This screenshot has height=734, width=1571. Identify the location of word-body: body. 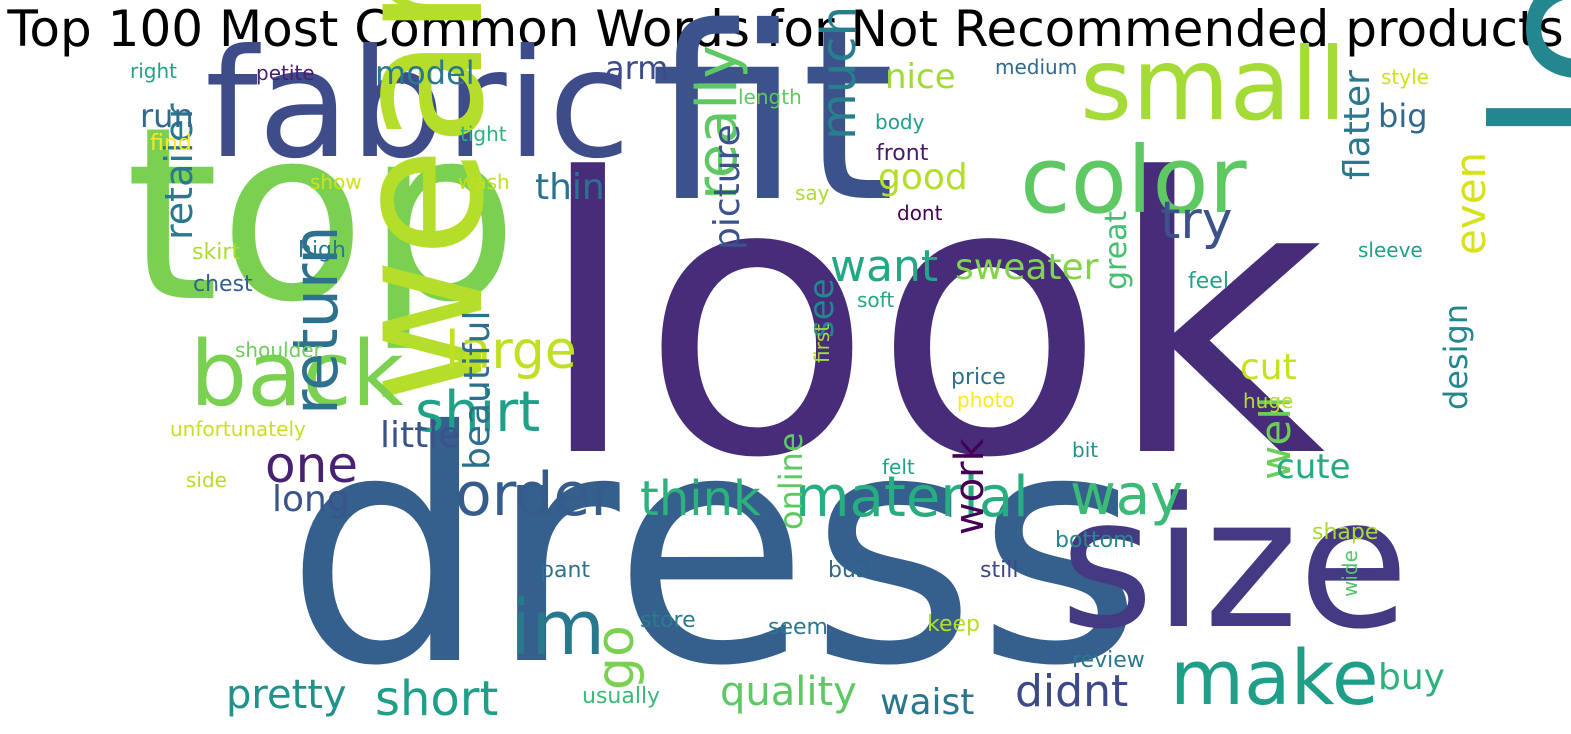
(900, 122).